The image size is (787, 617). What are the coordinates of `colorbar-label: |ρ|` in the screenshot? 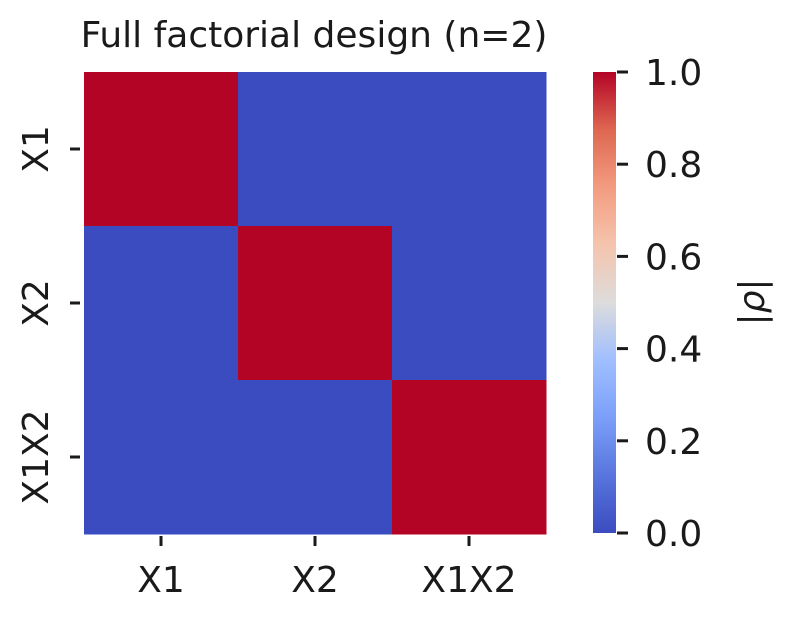 It's located at (752, 301).